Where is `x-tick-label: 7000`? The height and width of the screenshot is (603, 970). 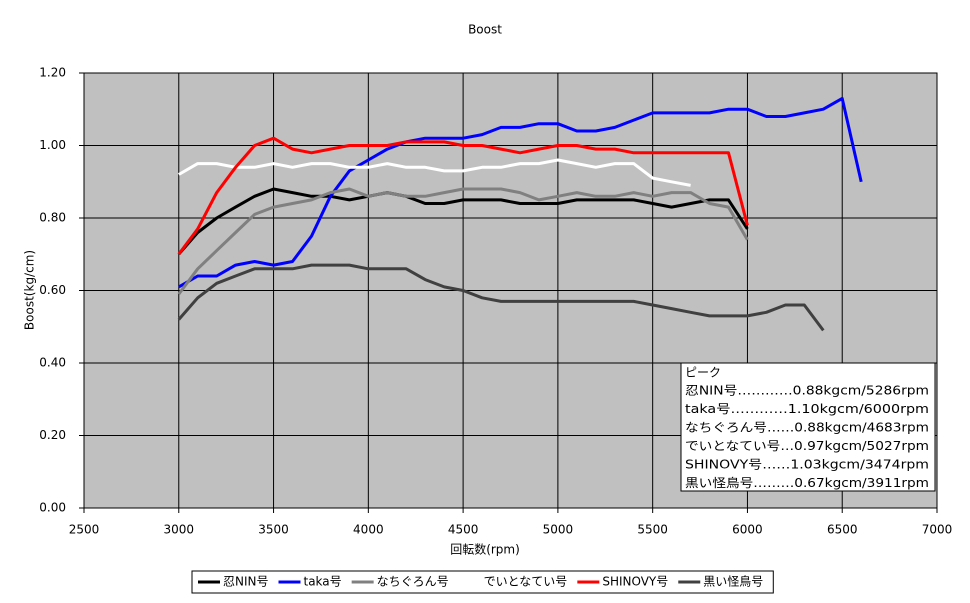 x-tick-label: 7000 is located at coordinates (937, 530).